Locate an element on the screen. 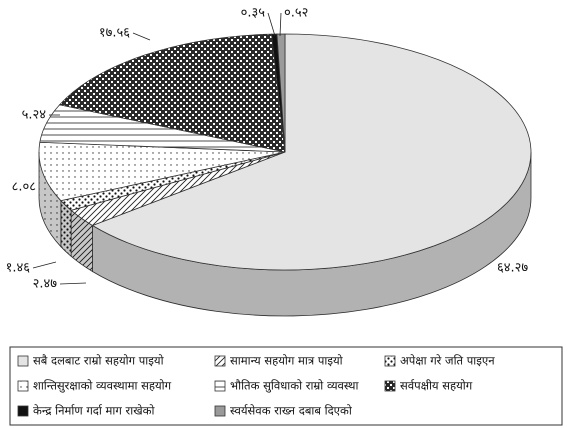 The height and width of the screenshot is (428, 574). legend-label: स्वर्यसेवक राख्न दबाब दिएको is located at coordinates (291, 411).